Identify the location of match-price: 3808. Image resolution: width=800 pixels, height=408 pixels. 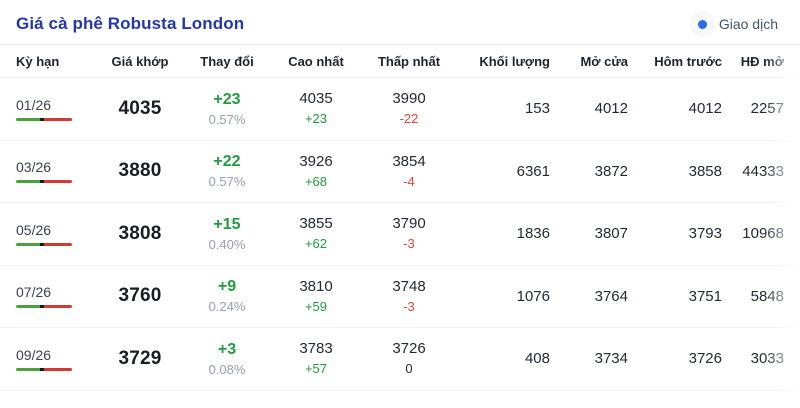
(140, 233).